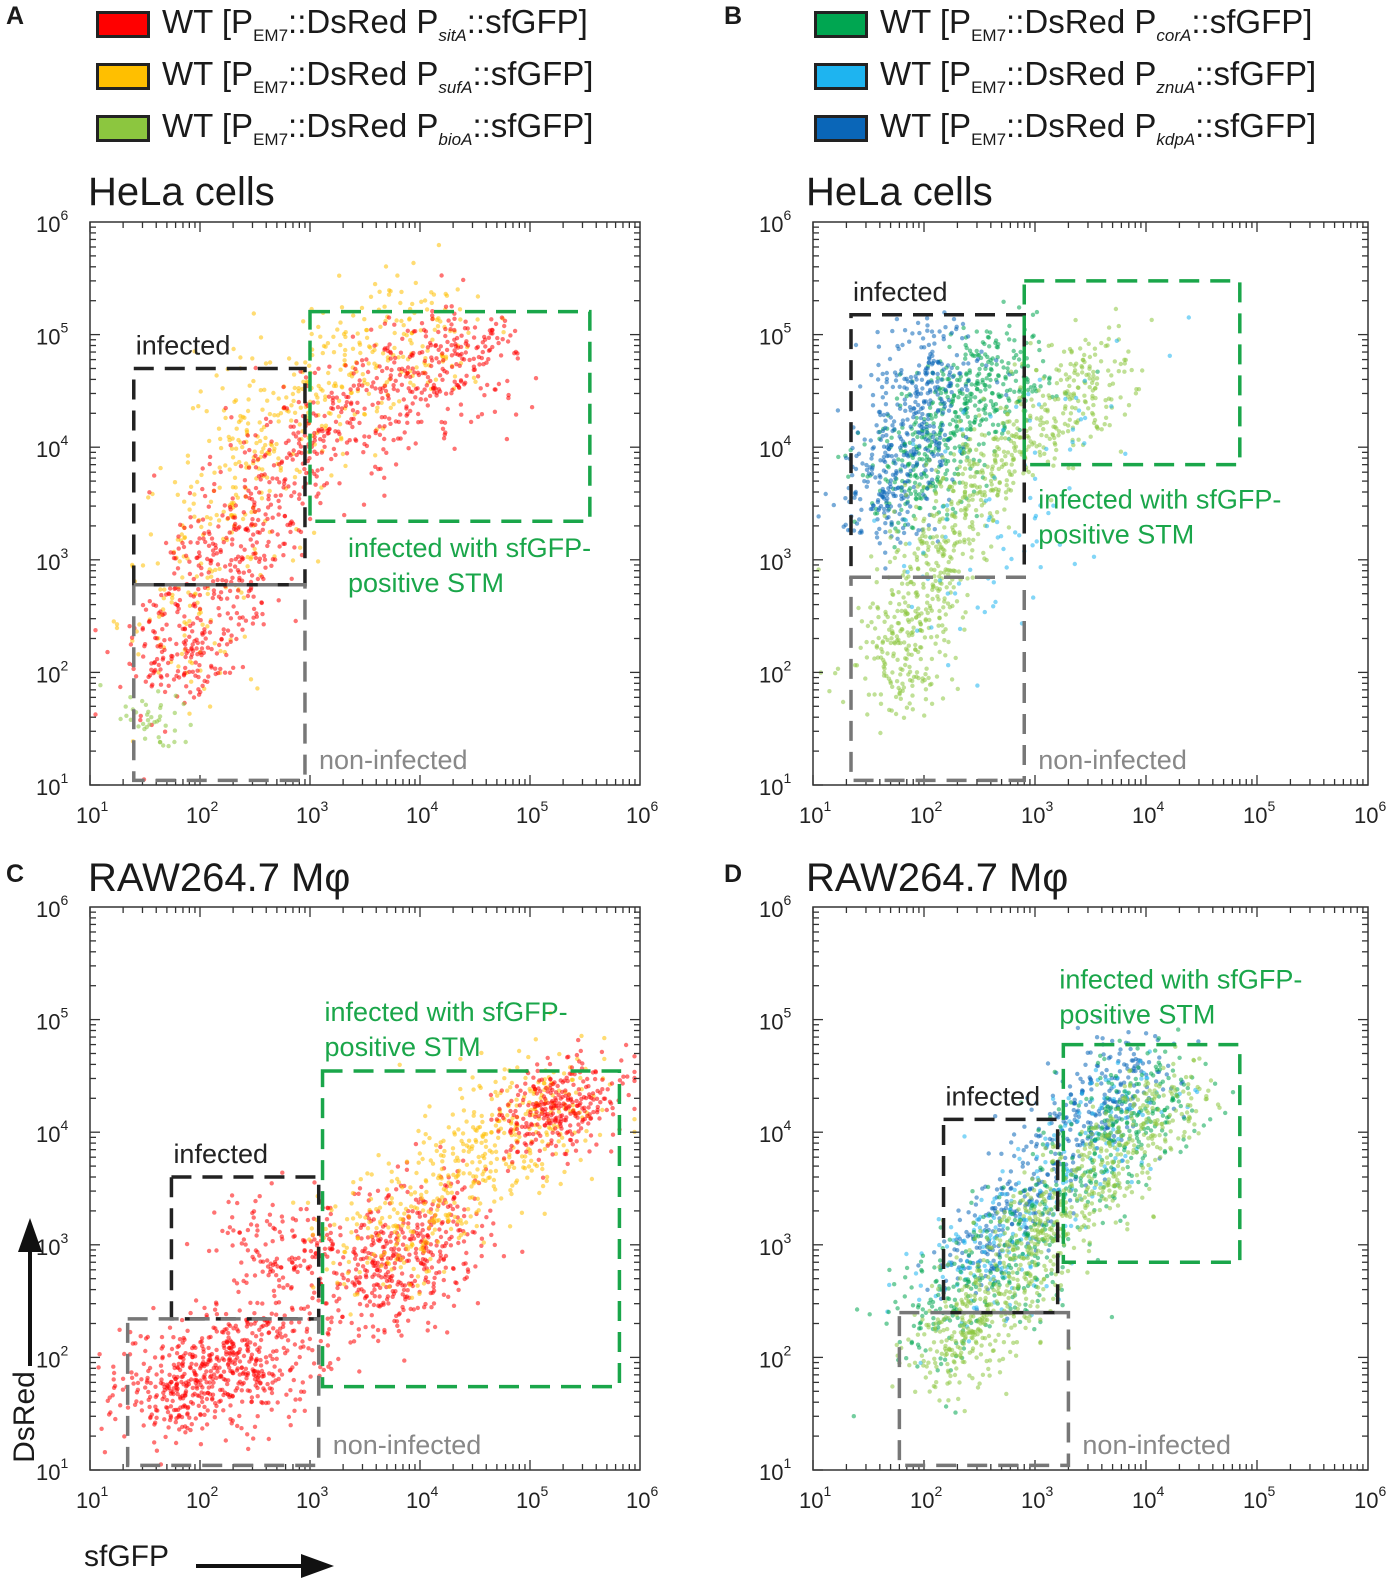 Image resolution: width=1395 pixels, height=1584 pixels. I want to click on panel-letter-c: C, so click(15, 874).